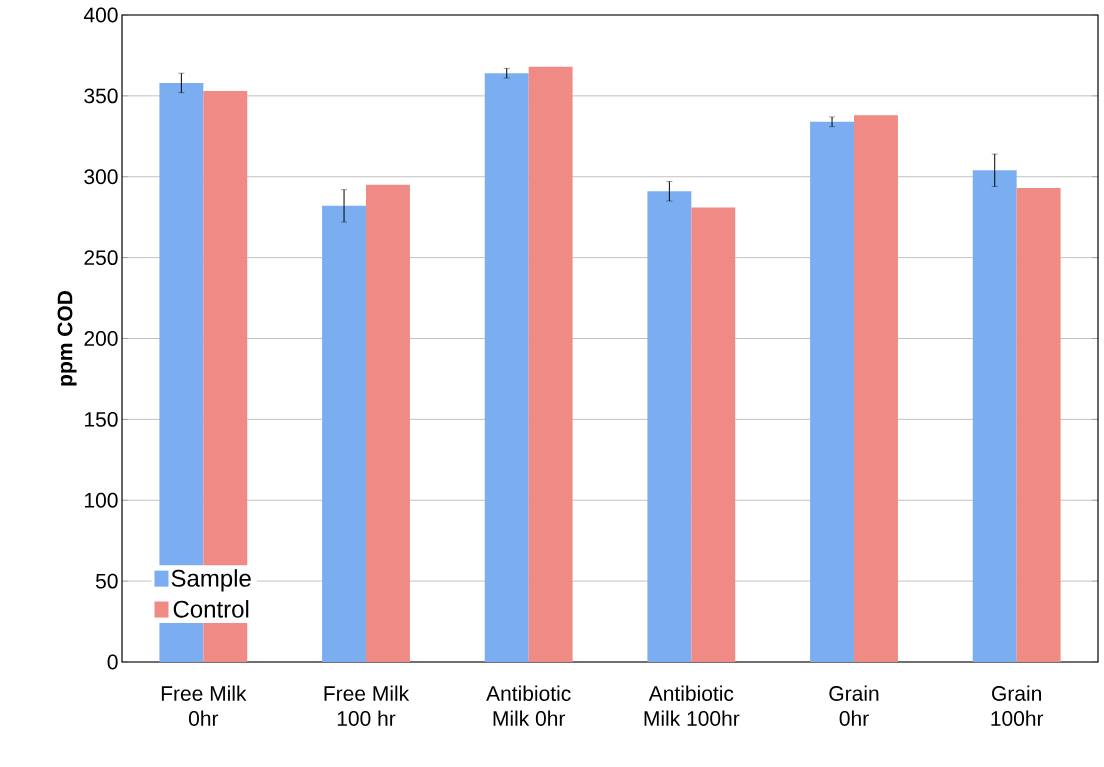 The image size is (1104, 767). Describe the element at coordinates (692, 705) in the screenshot. I see `x-tick-label: Antibiotic Milk 100hr` at that location.